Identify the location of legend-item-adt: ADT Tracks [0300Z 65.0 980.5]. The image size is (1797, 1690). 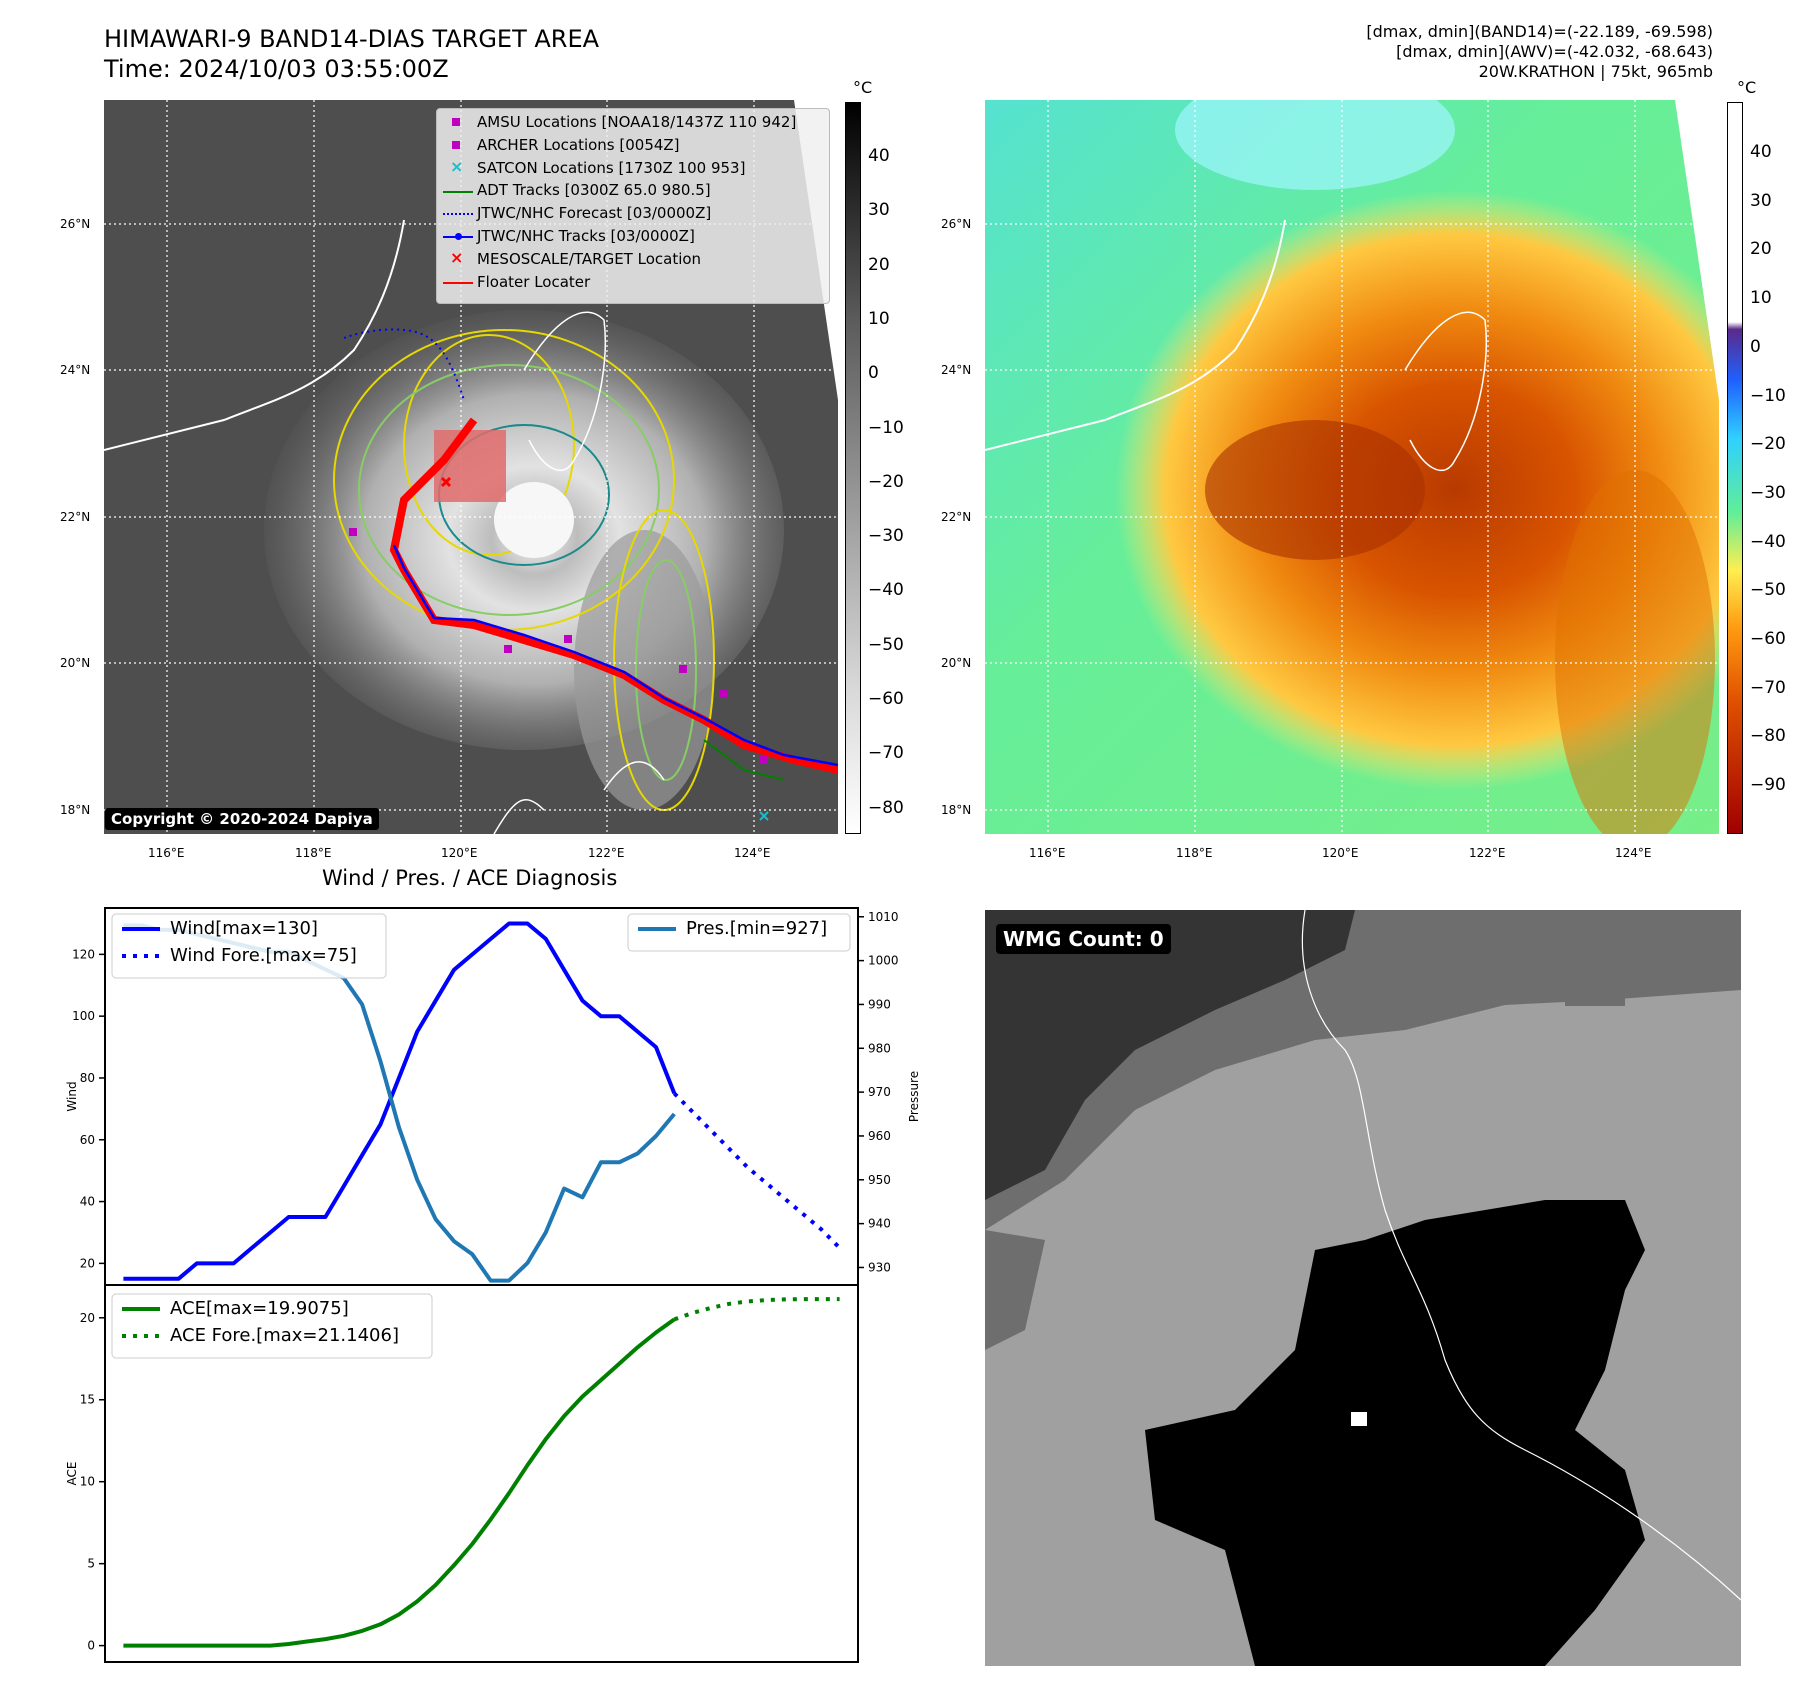
(633, 190).